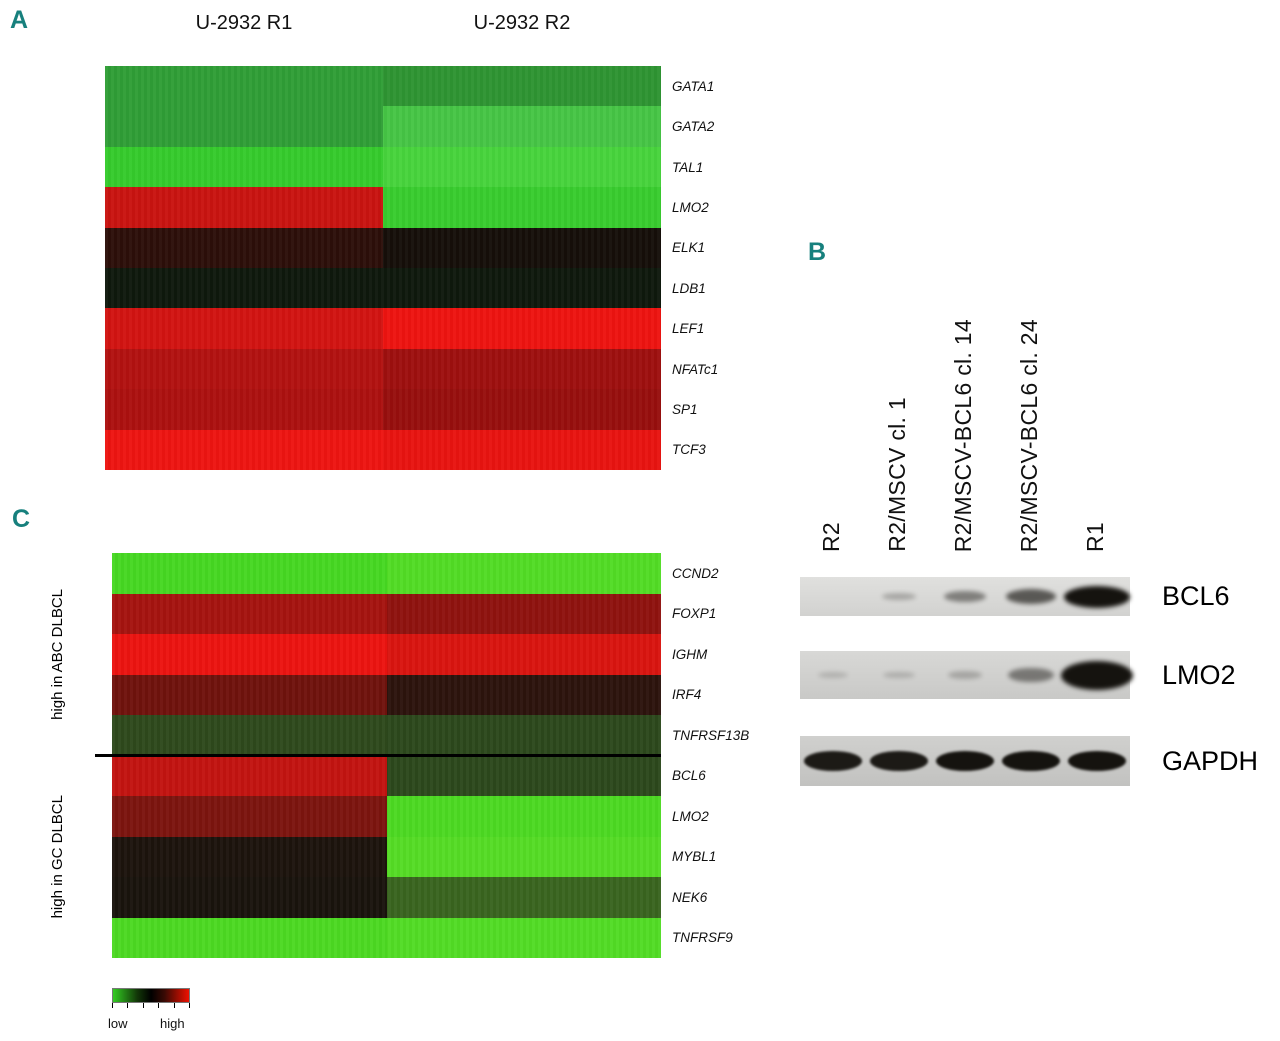 This screenshot has width=1280, height=1041. Describe the element at coordinates (244, 23) in the screenshot. I see `column-header-r1: U-2932 R1` at that location.